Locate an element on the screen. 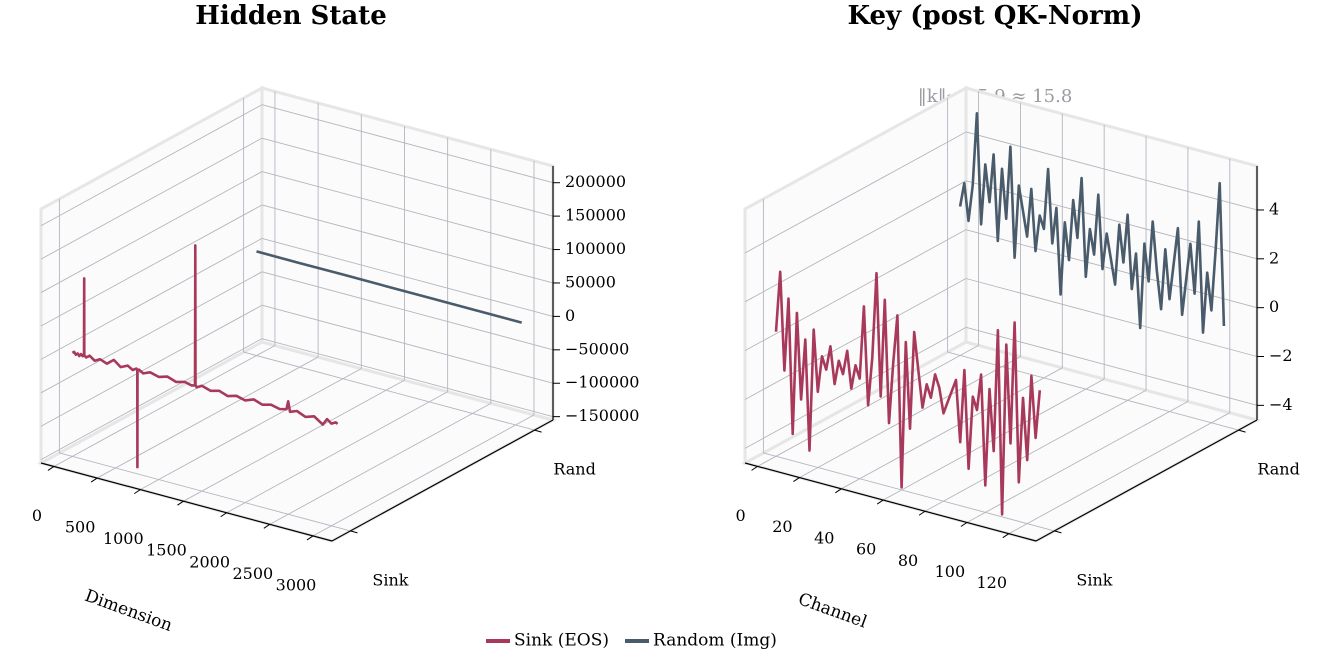 The image size is (1326, 662). z-tick-label: 200000 is located at coordinates (595, 181).